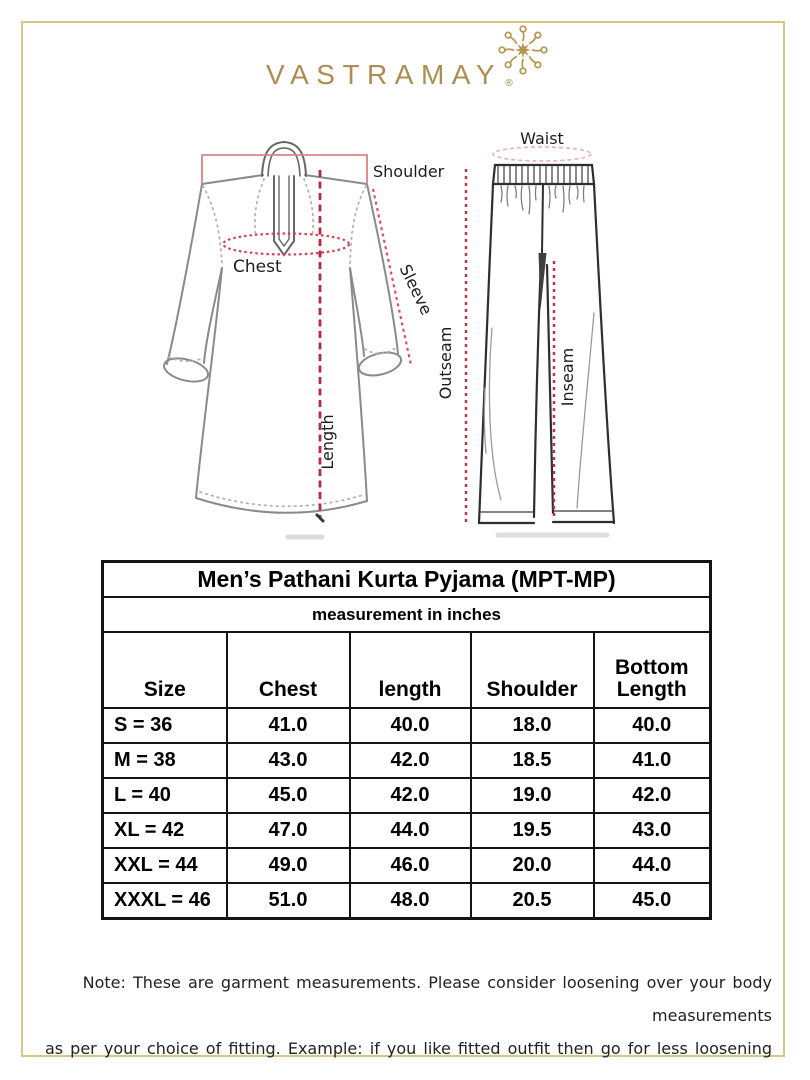  I want to click on size-cell: XXL = 44, so click(164, 865).